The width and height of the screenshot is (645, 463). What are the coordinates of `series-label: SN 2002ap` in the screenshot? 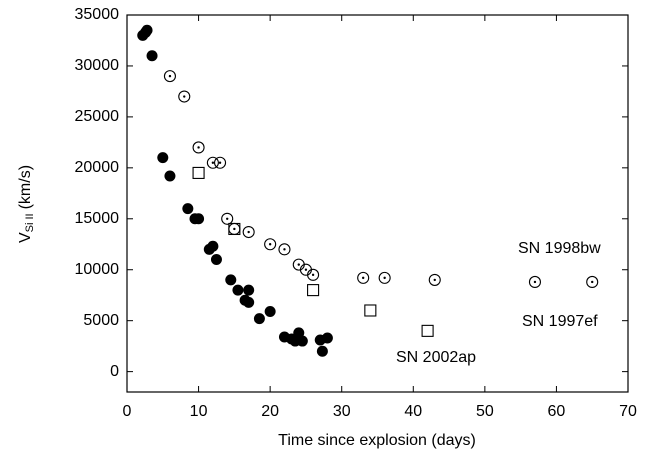 It's located at (436, 357).